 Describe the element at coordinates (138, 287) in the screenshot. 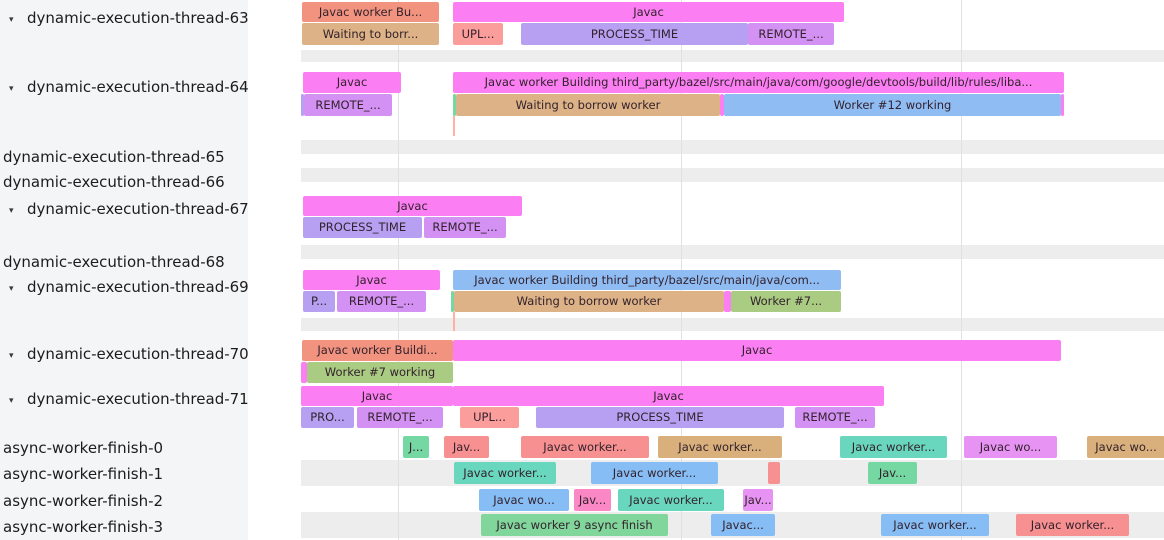

I see `thread-row-label: dynamic-execution-thread-69` at that location.